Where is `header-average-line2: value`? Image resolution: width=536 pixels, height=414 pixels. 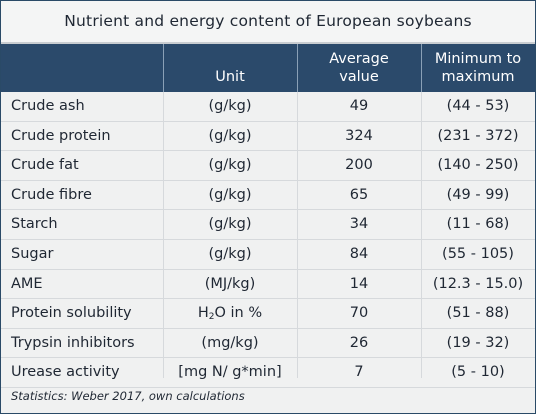
header-average-line2: value is located at coordinates (359, 77).